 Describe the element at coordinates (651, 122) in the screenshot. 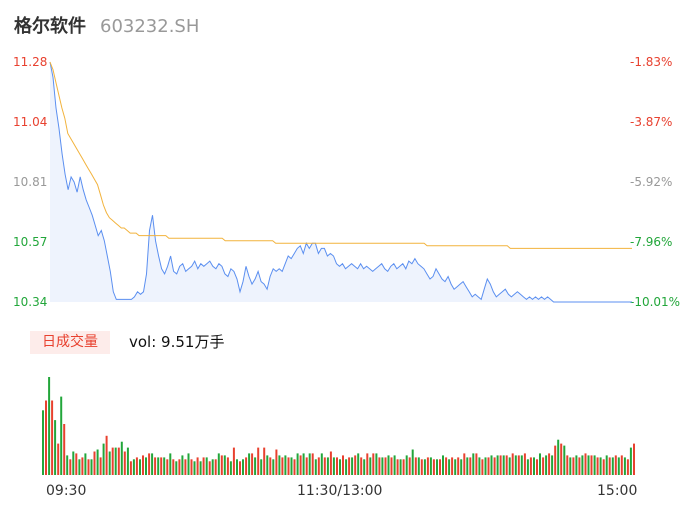

I see `y-tick-right: -3.87%` at that location.